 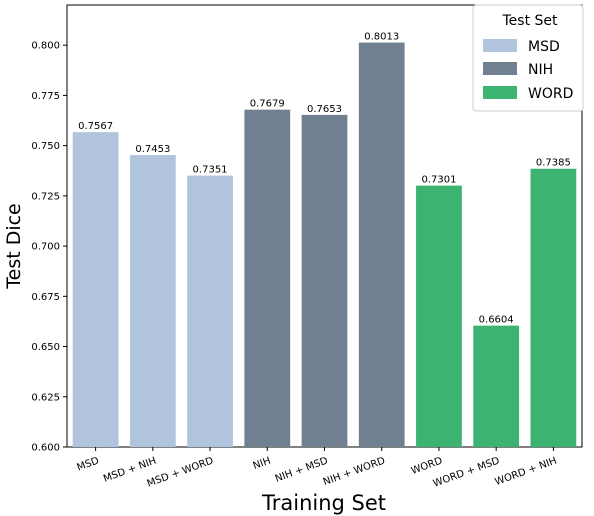 What do you see at coordinates (550, 94) in the screenshot?
I see `legend-label-word: WORD` at bounding box center [550, 94].